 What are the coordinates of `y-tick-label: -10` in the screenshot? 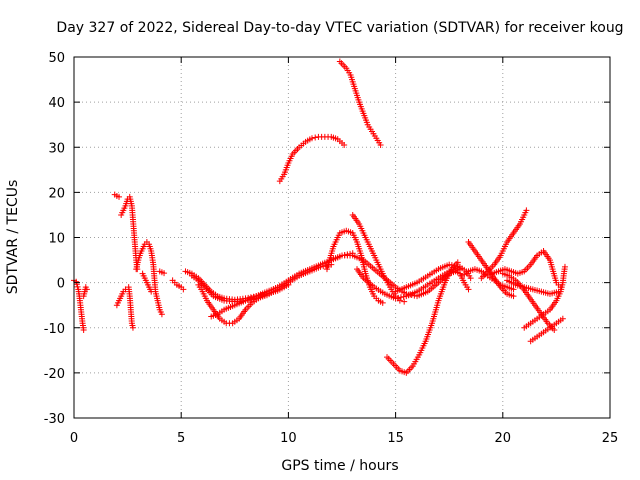 It's located at (54, 329).